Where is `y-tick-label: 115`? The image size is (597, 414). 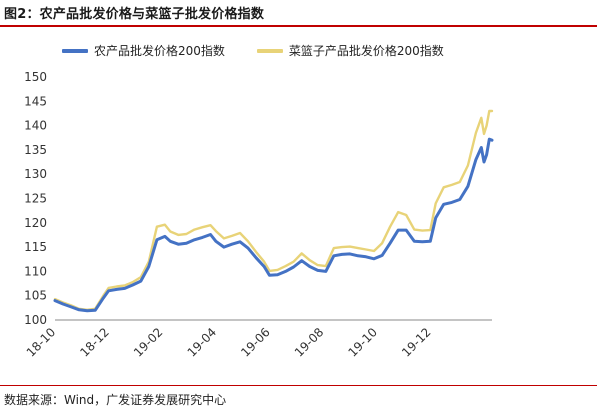 y-tick-label: 115 is located at coordinates (35, 247).